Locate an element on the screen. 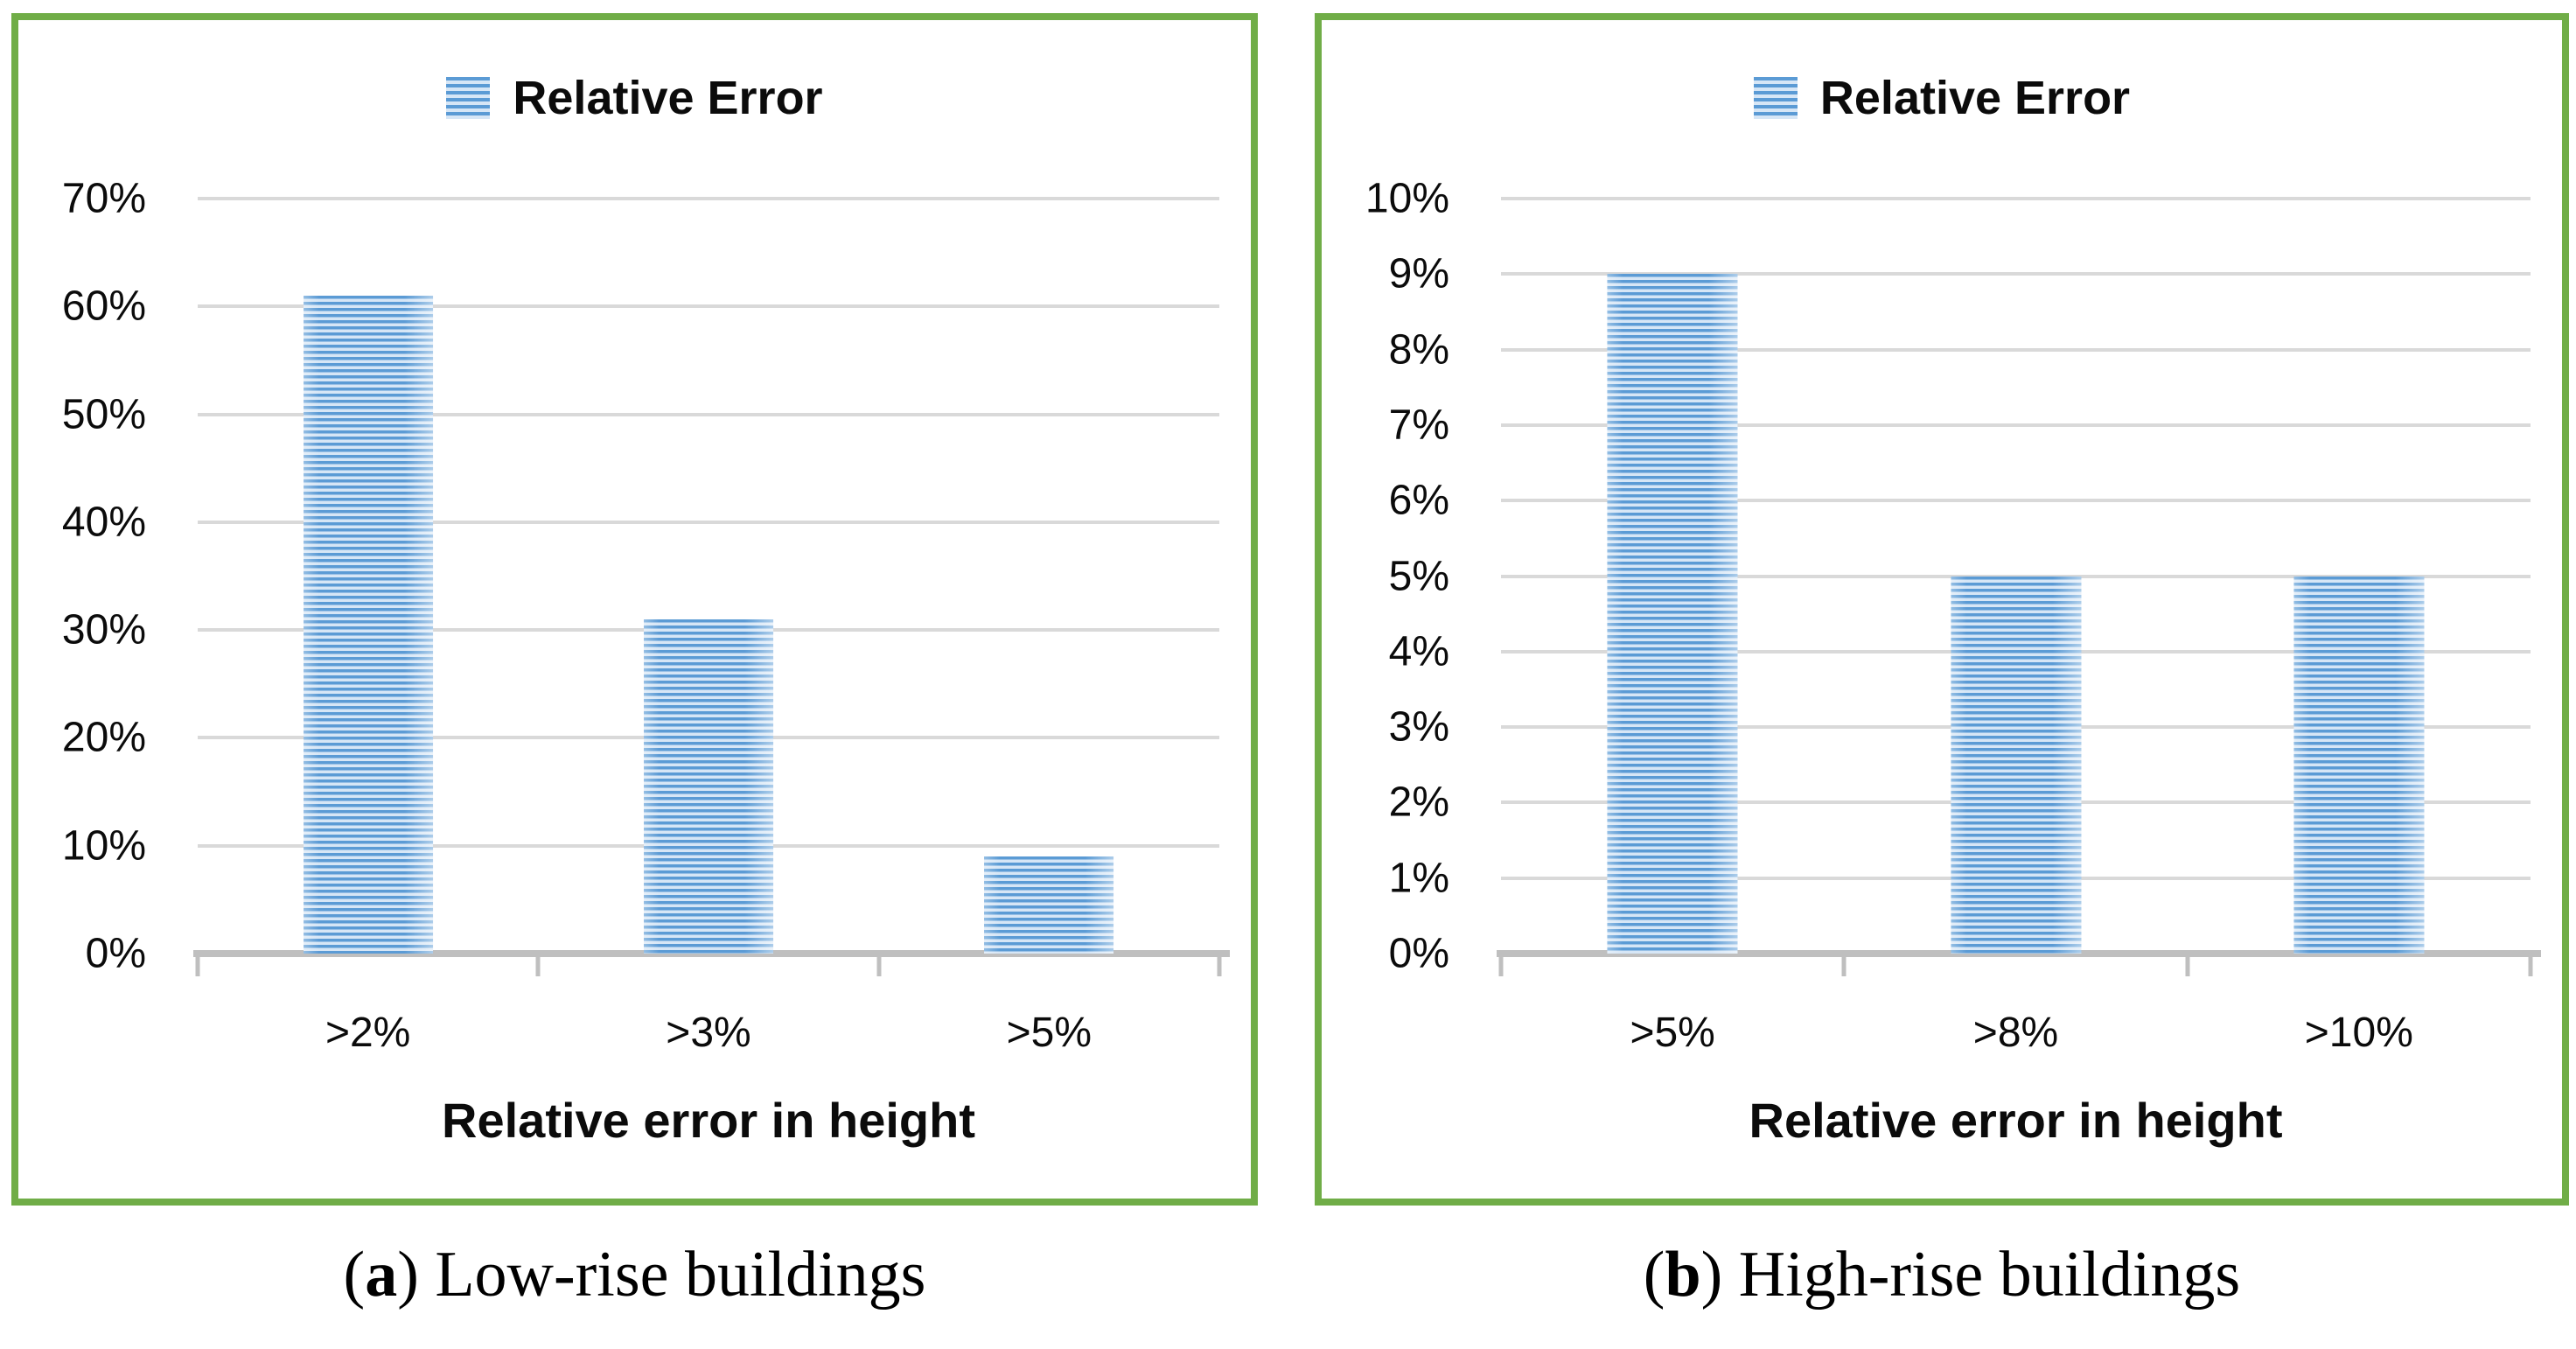 Image resolution: width=2576 pixels, height=1349 pixels. x-axis-labels: >2% >3% >5% is located at coordinates (708, 1033).